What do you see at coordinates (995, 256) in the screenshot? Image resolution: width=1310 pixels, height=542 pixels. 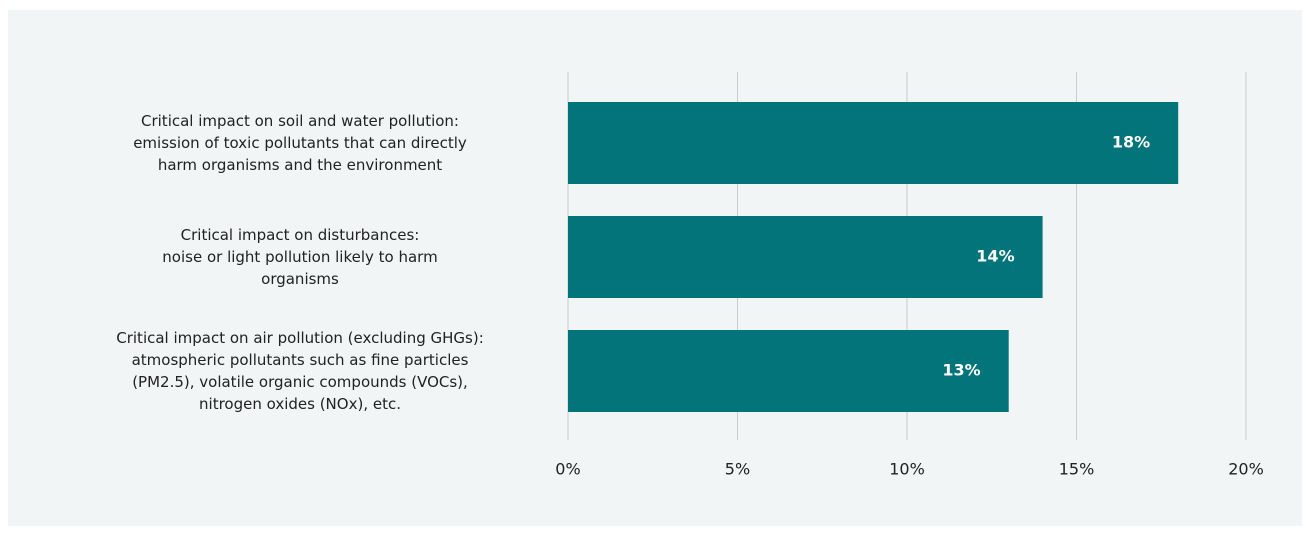 I see `value-label: 14%` at bounding box center [995, 256].